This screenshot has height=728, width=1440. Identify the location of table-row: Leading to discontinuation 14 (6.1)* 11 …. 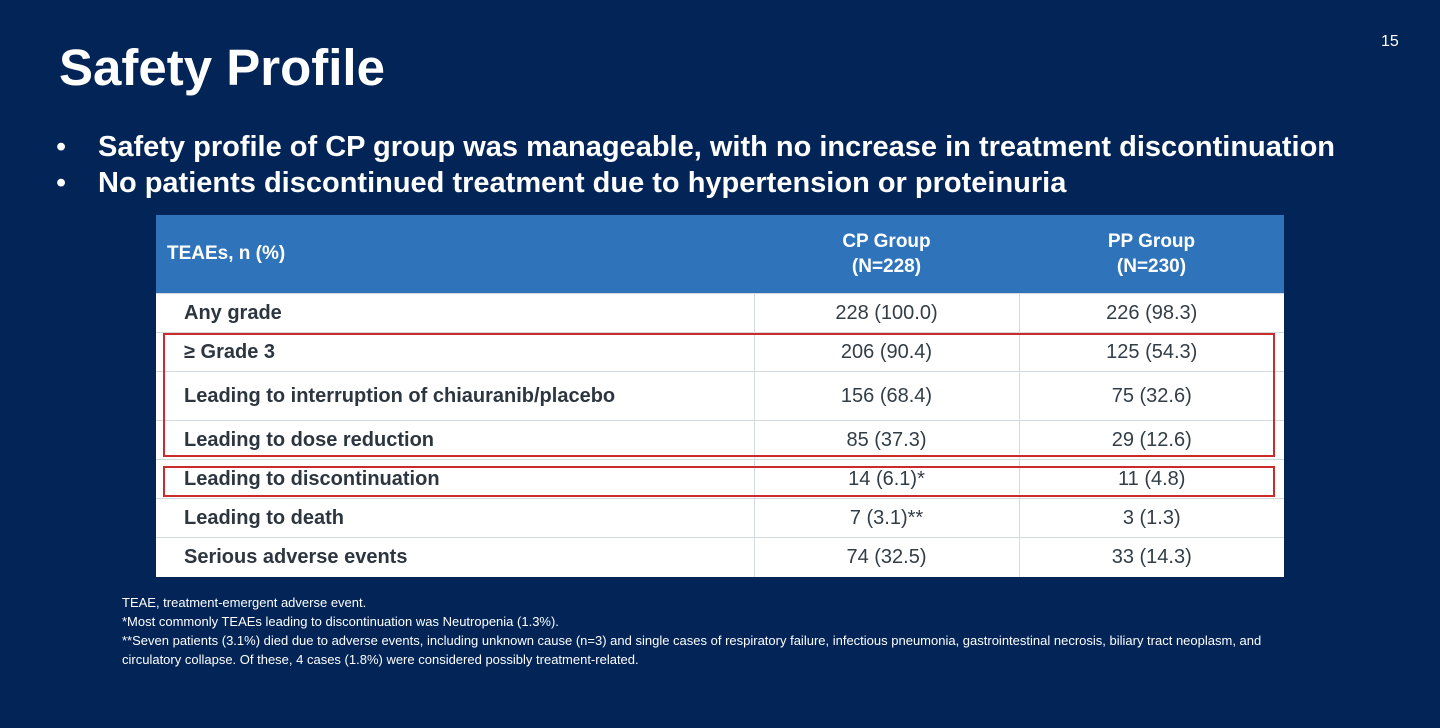
(720, 479).